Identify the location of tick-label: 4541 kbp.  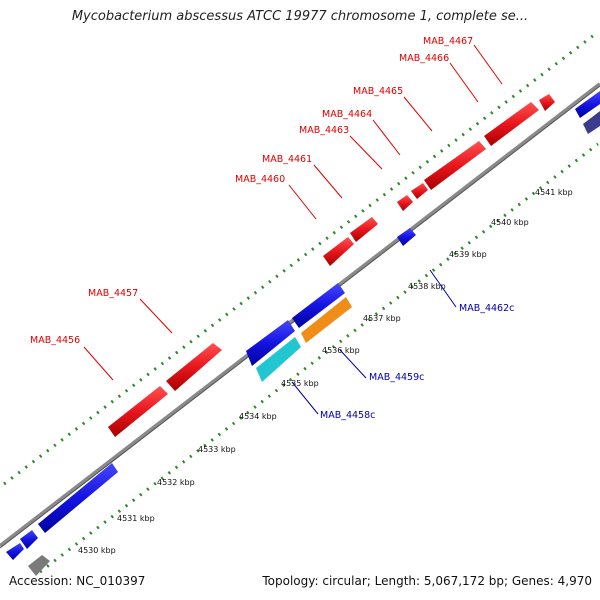
(554, 192).